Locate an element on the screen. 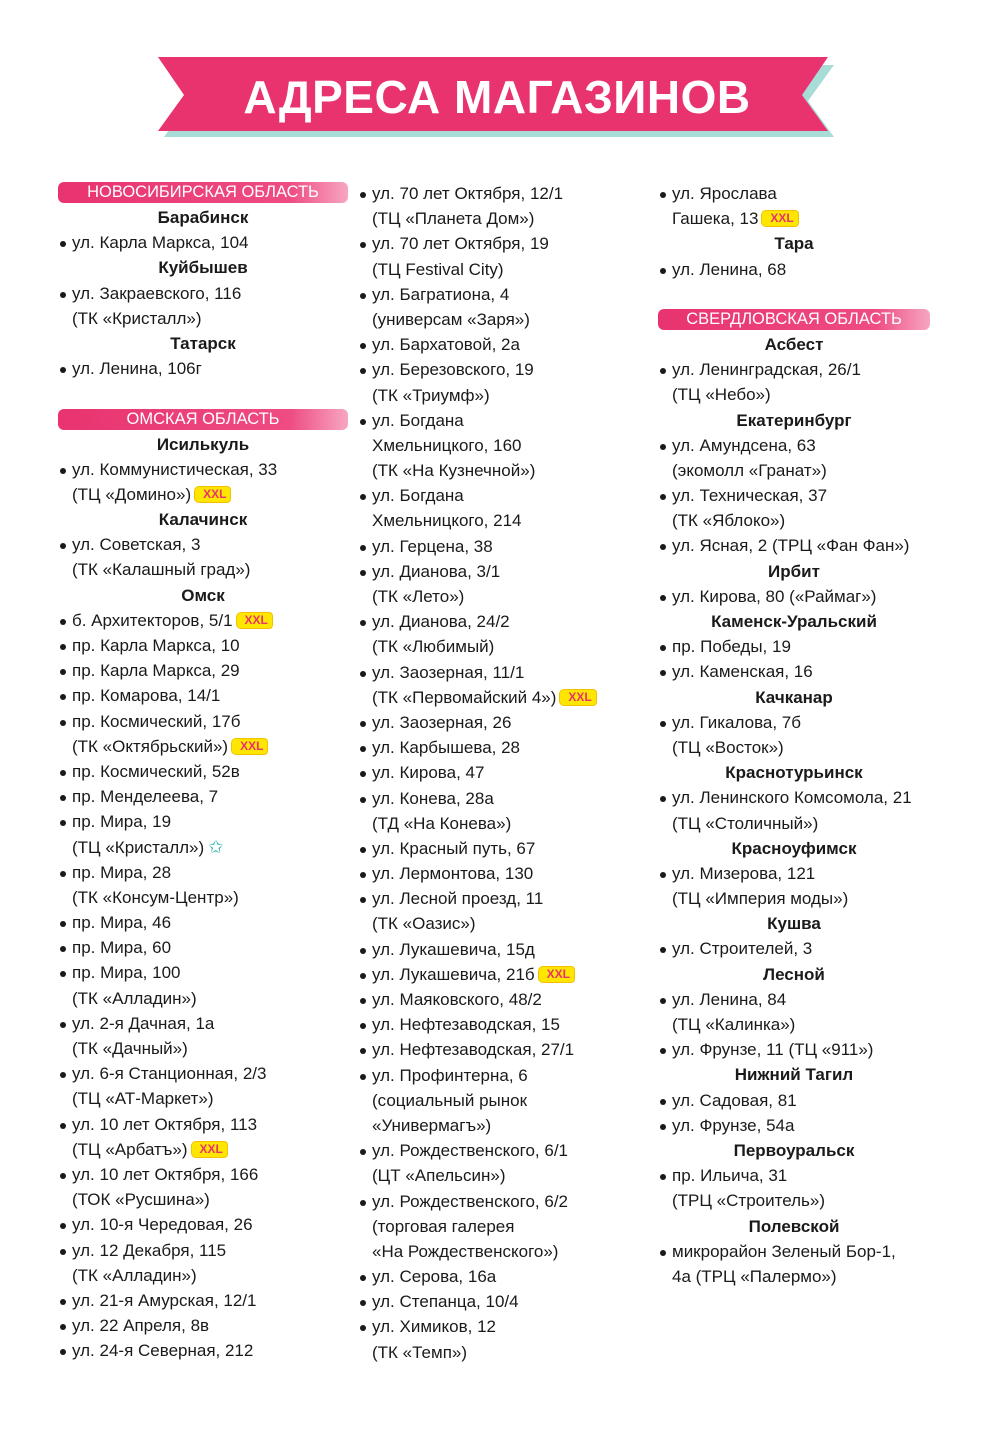  address-item: ул. Багратиона, 4 is located at coordinates (493, 294).